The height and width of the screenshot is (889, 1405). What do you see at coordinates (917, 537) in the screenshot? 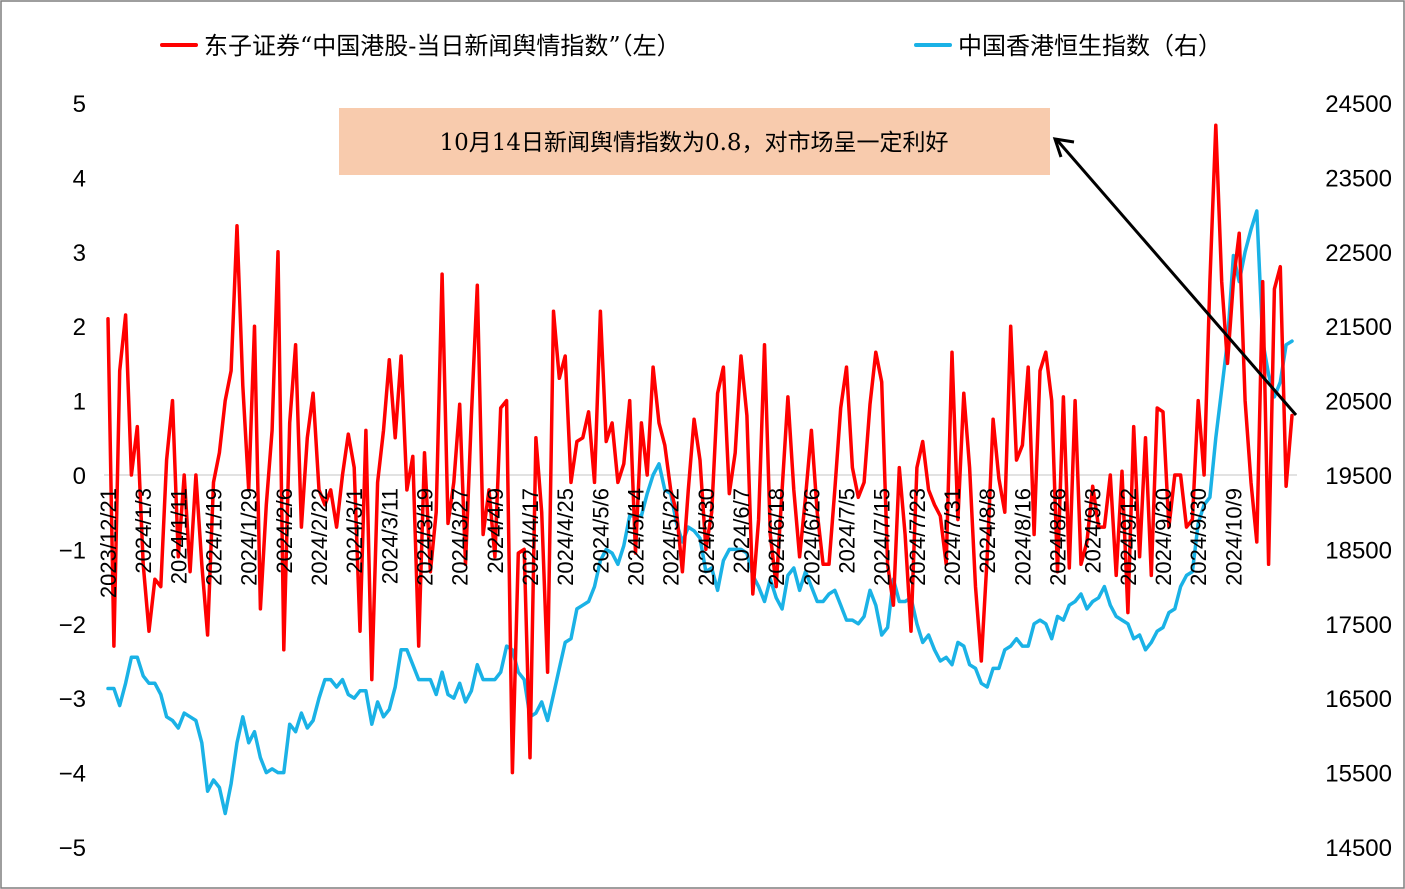
I see `x-tick-label: 2024/7/23` at bounding box center [917, 537].